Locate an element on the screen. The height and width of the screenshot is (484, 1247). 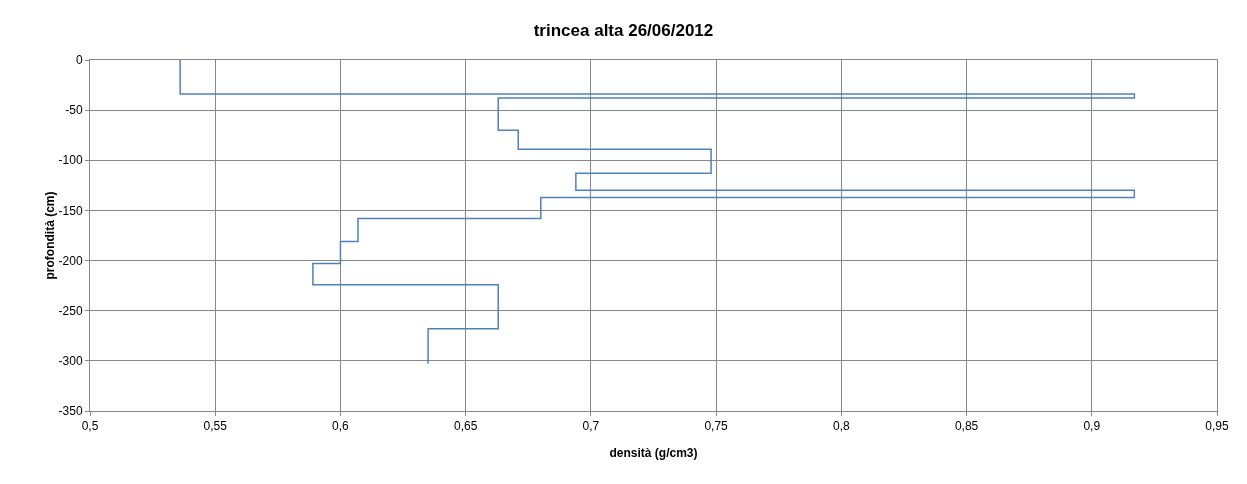
y-tick-label: -300 is located at coordinates (70, 361).